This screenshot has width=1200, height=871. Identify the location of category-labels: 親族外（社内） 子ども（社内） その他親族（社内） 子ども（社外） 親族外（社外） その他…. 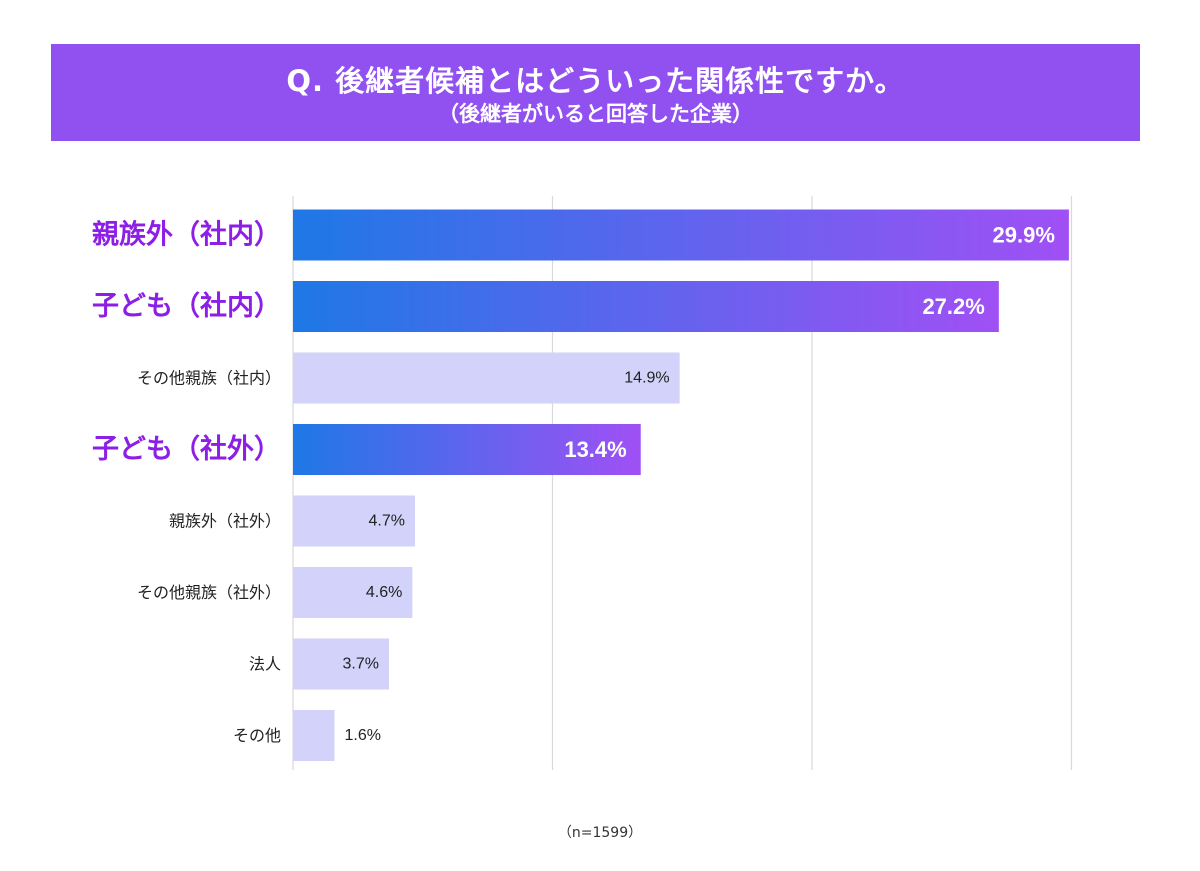
(186, 482).